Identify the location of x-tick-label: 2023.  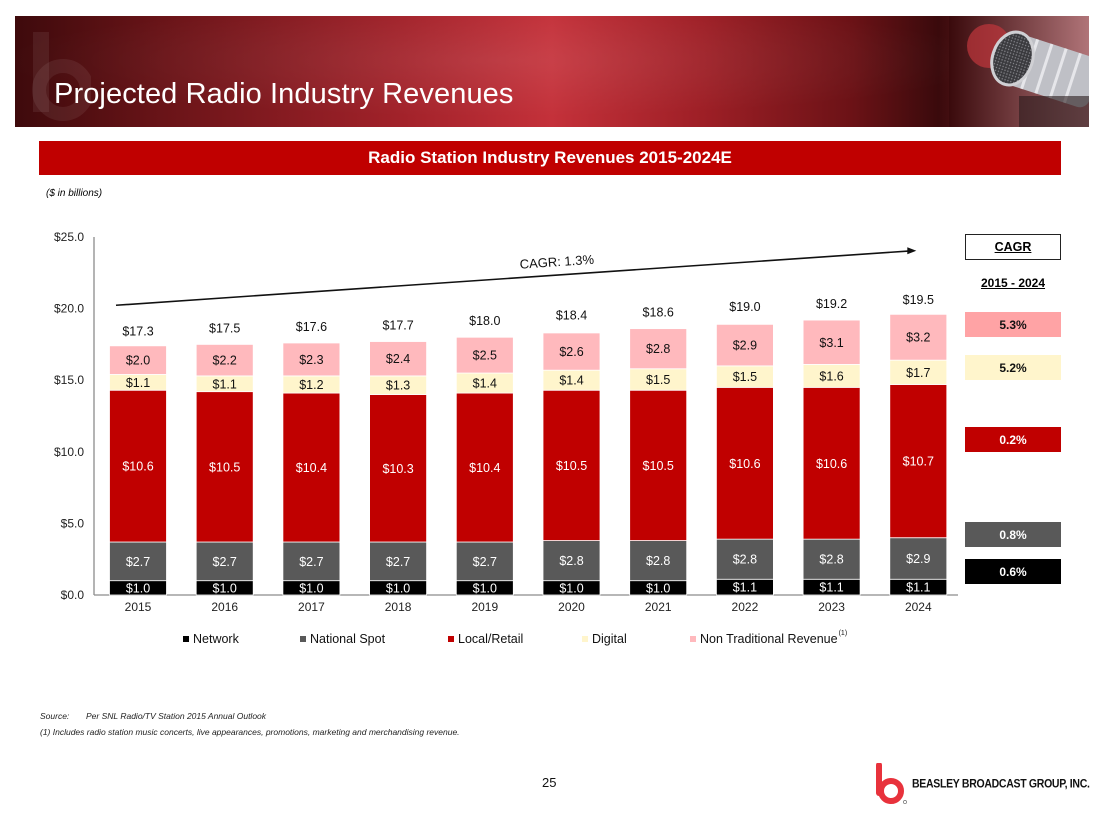
(831, 607).